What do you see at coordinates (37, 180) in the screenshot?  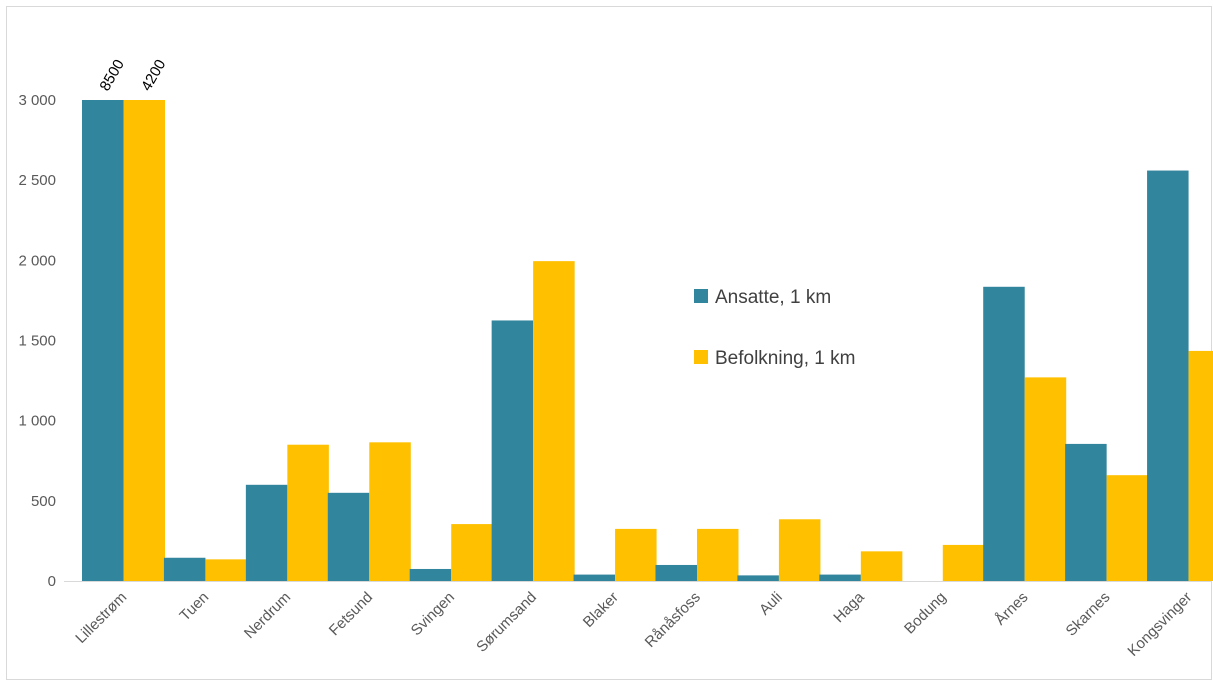 I see `y-tick-label: 2 500` at bounding box center [37, 180].